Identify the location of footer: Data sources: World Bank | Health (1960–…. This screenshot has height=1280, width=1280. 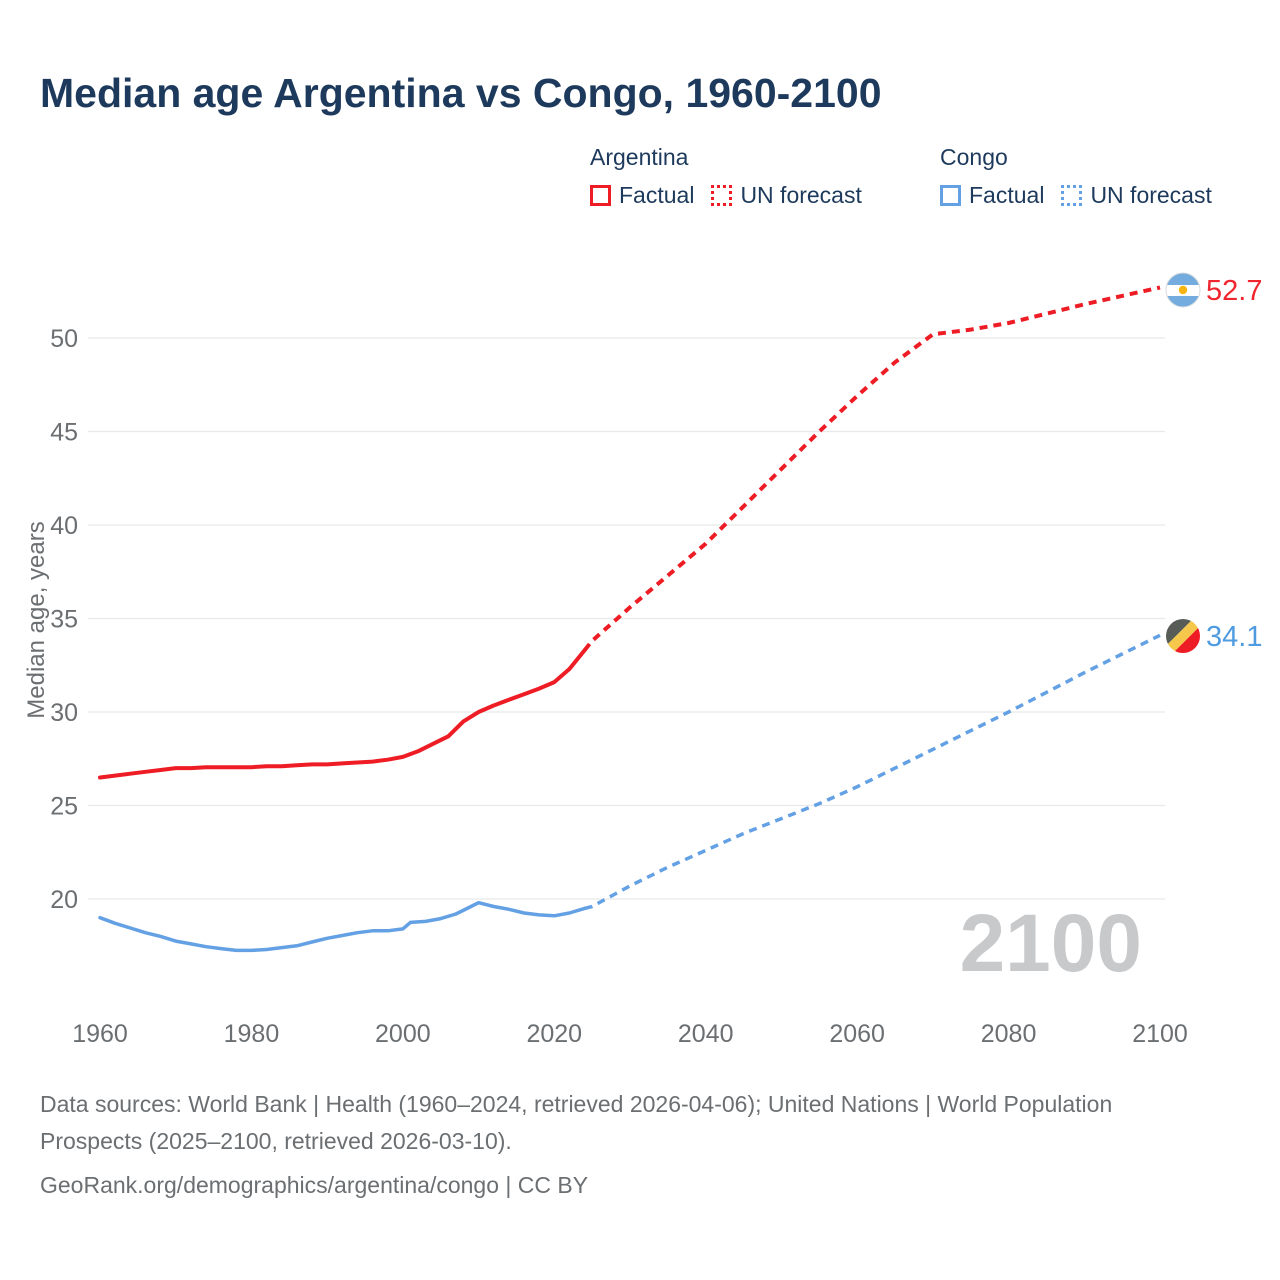
(605, 1145).